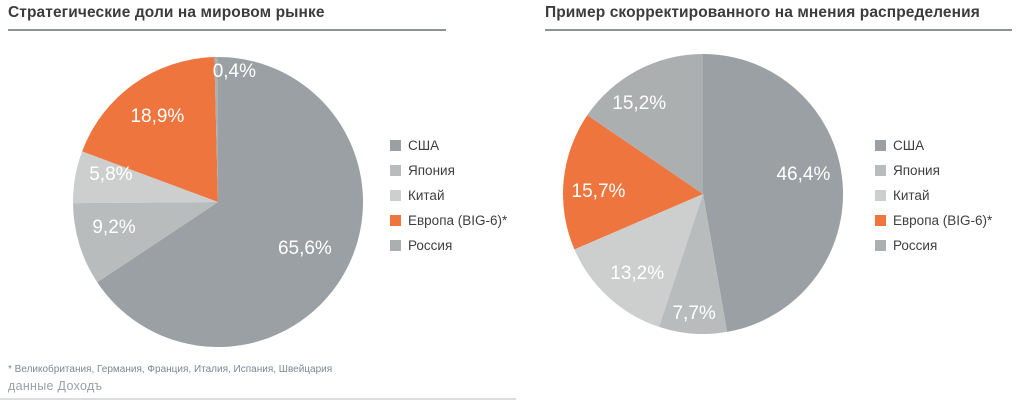  Describe the element at coordinates (258, 399) in the screenshot. I see `bottom-divider` at that location.